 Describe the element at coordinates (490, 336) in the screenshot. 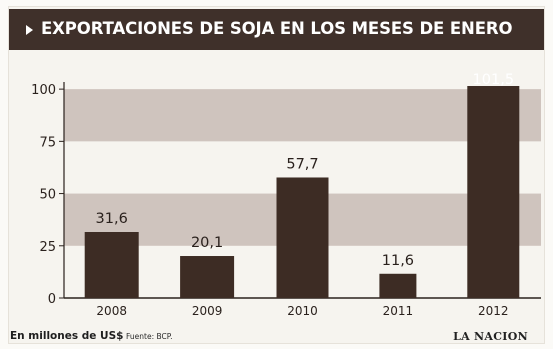

I see `publisher-logo: LA NACION` at that location.